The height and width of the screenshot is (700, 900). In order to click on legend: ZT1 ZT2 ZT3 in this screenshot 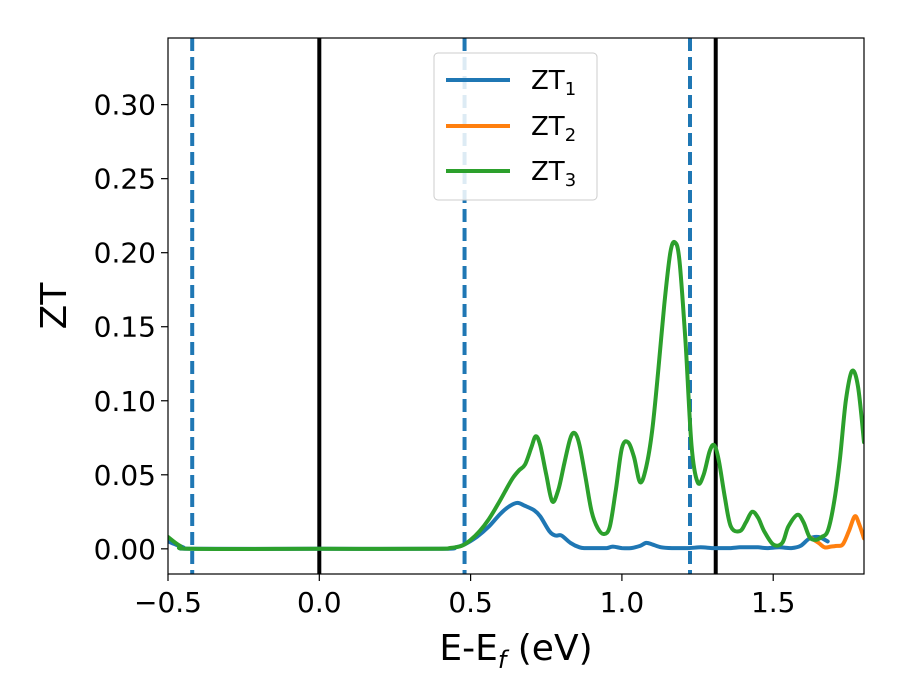, I will do `click(515, 126)`.